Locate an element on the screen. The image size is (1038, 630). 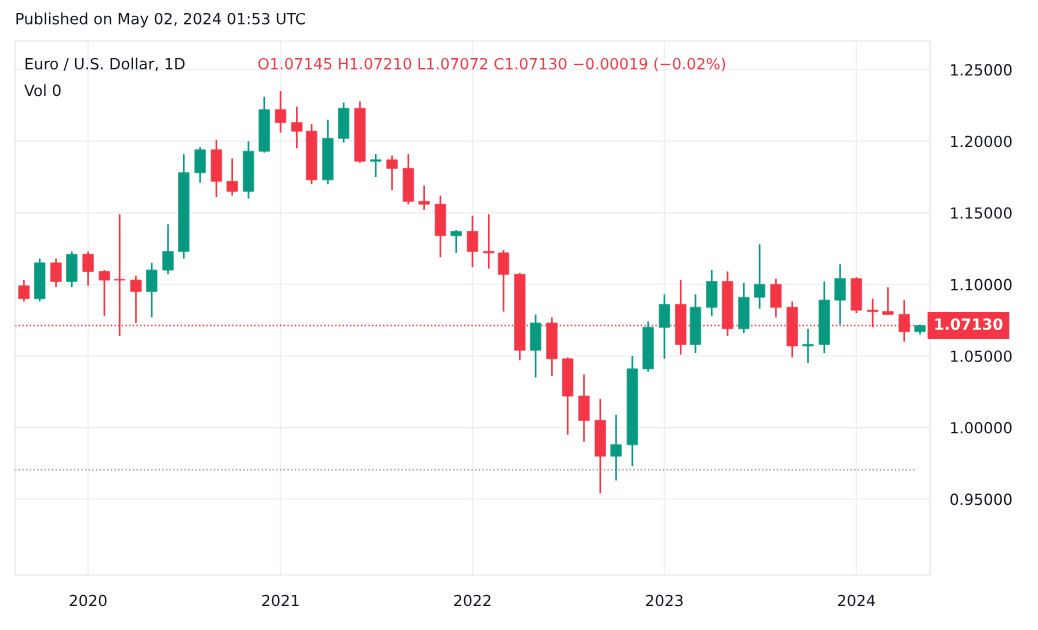
y-tick-label: 1.00000 is located at coordinates (981, 428).